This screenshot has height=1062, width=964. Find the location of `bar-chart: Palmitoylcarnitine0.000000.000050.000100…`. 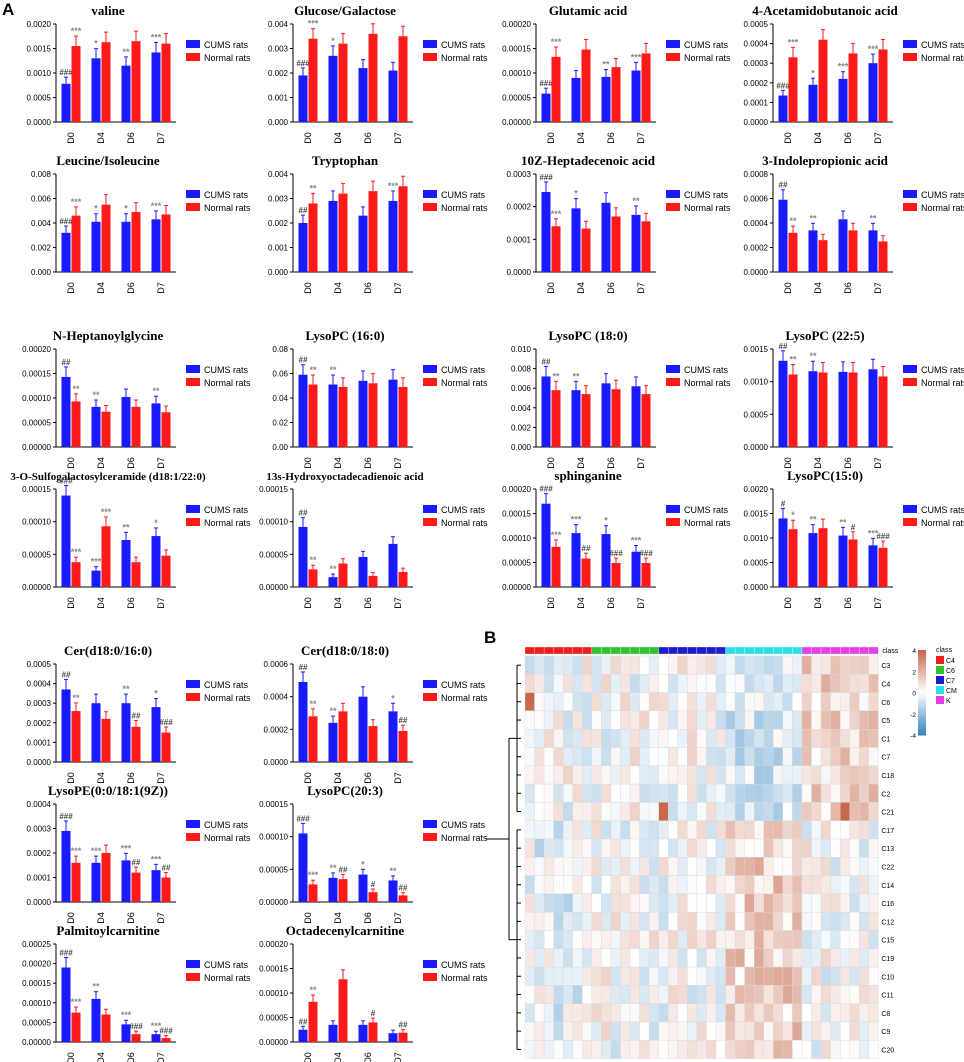

bar-chart: Palmitoylcarnitine0.000000.000050.000100… is located at coordinates (136, 992).